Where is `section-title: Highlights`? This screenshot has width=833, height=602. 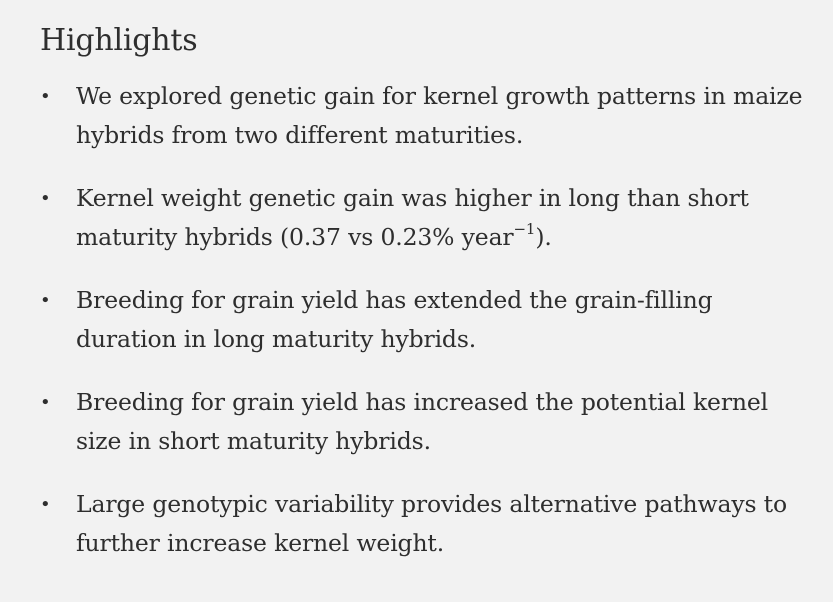 section-title: Highlights is located at coordinates (119, 40).